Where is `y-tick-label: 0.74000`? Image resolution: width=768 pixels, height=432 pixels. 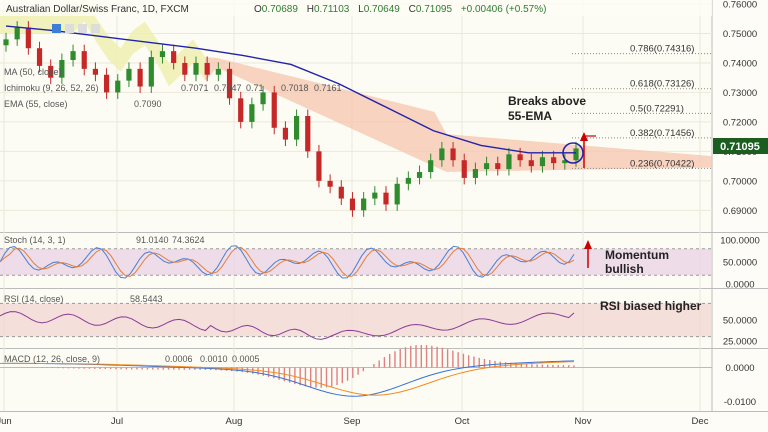
y-tick-label: 0.74000 is located at coordinates (740, 63).